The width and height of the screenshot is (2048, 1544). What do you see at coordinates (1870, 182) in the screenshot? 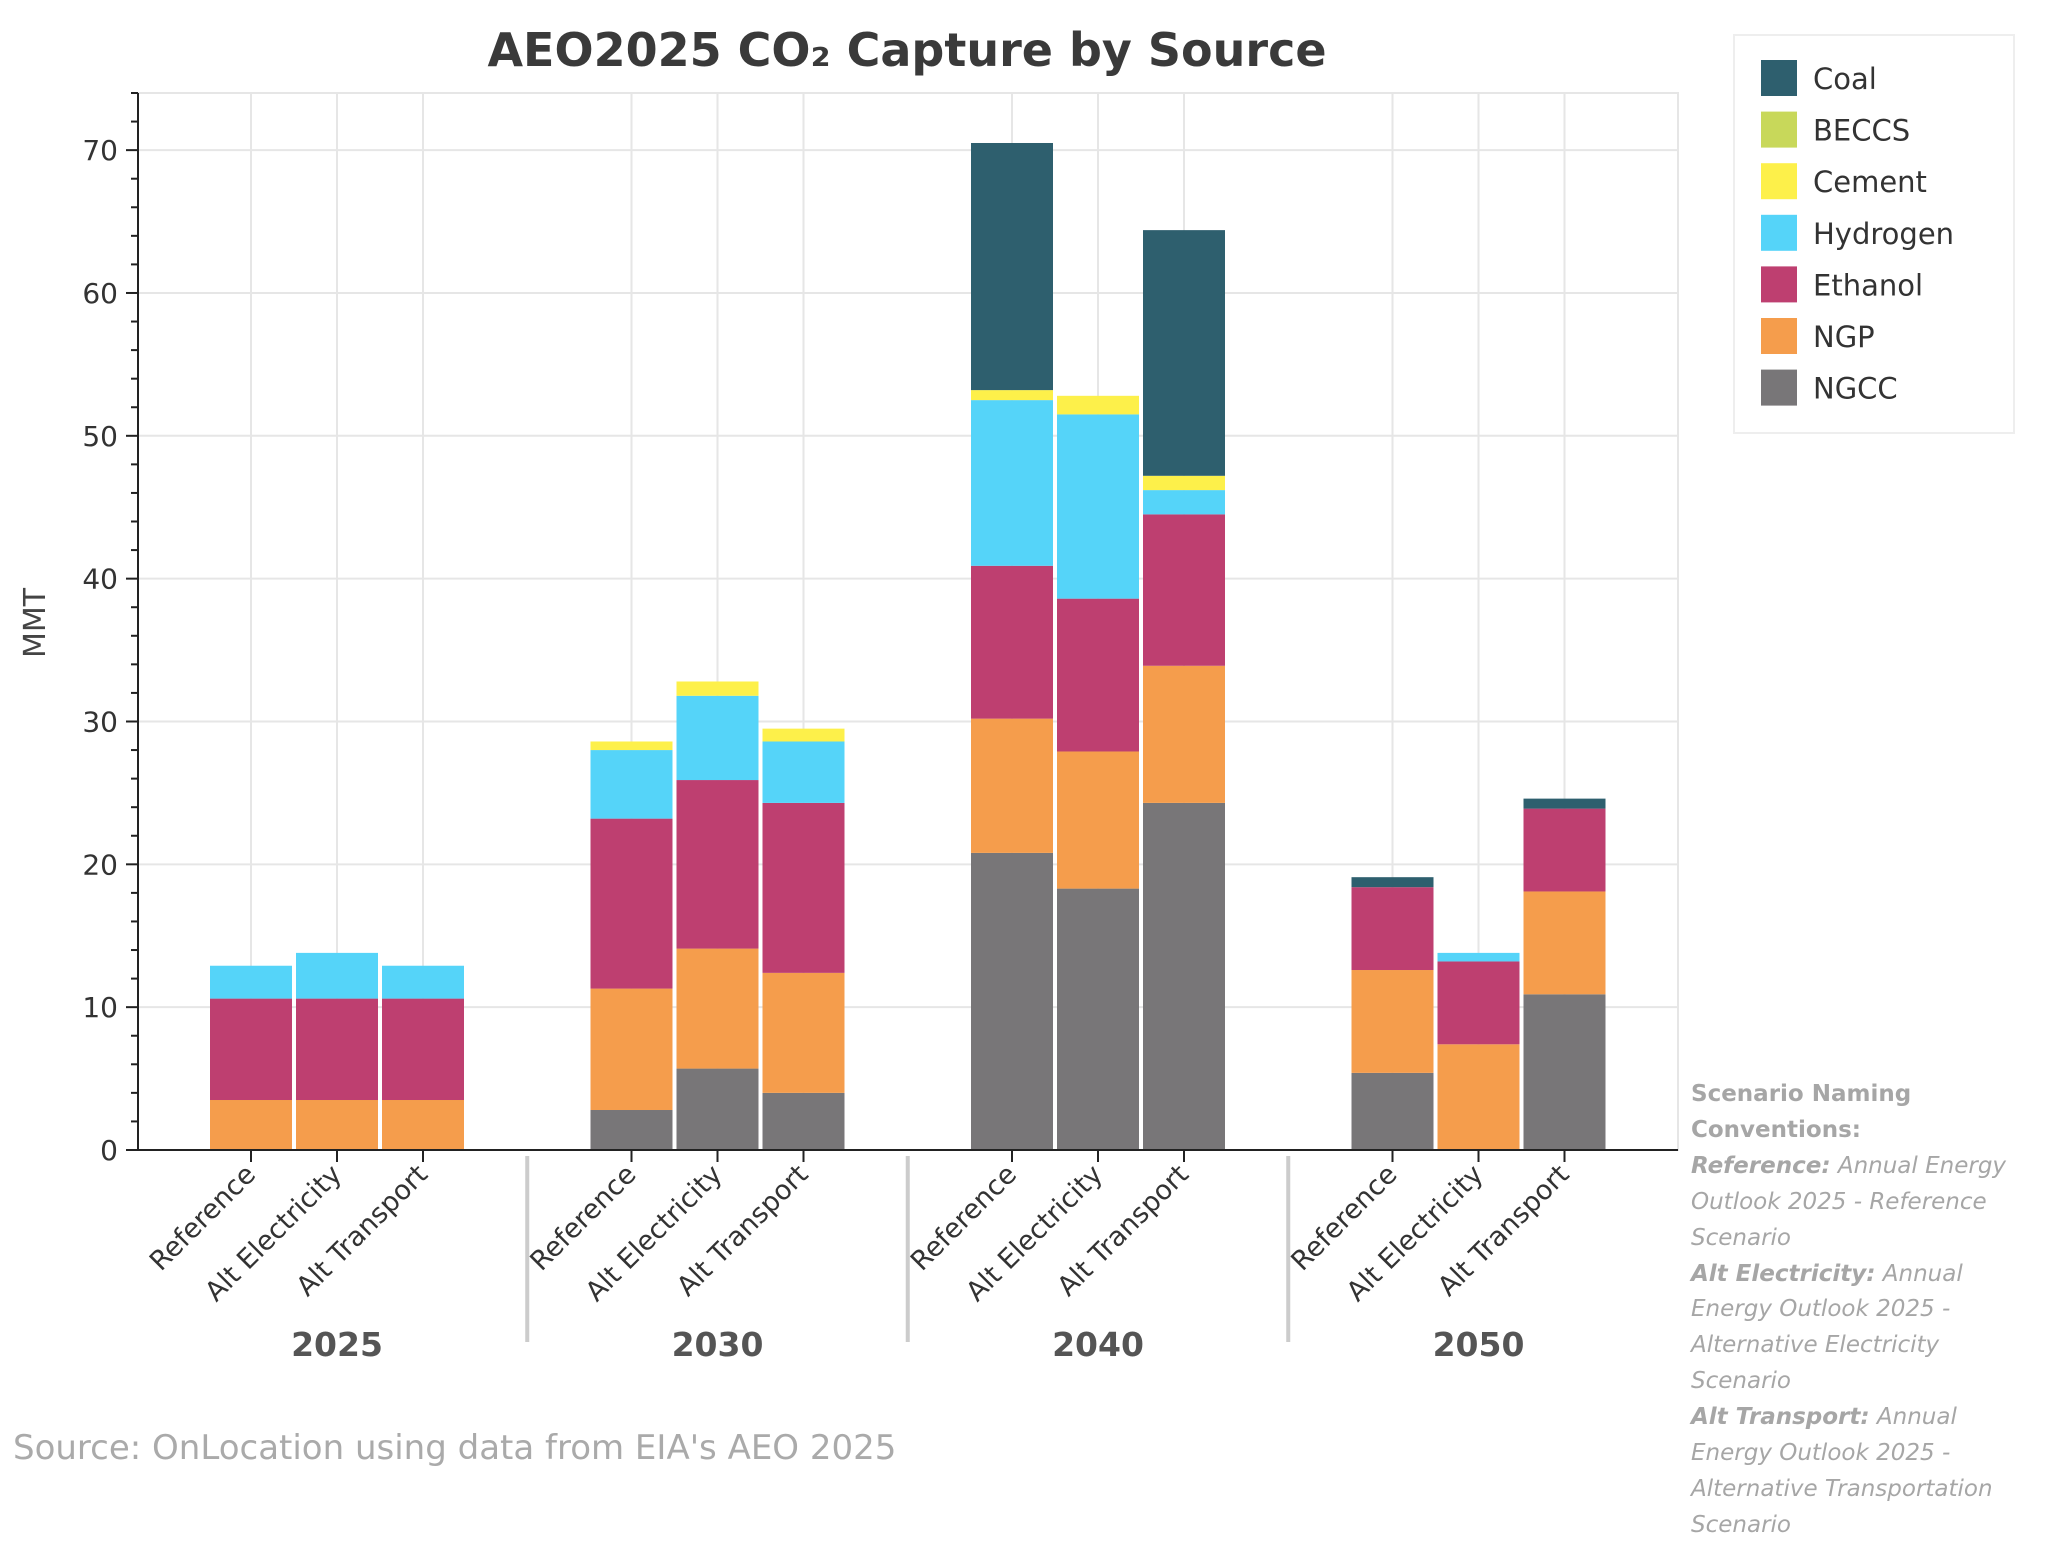
I see `legend-label: Cement` at bounding box center [1870, 182].